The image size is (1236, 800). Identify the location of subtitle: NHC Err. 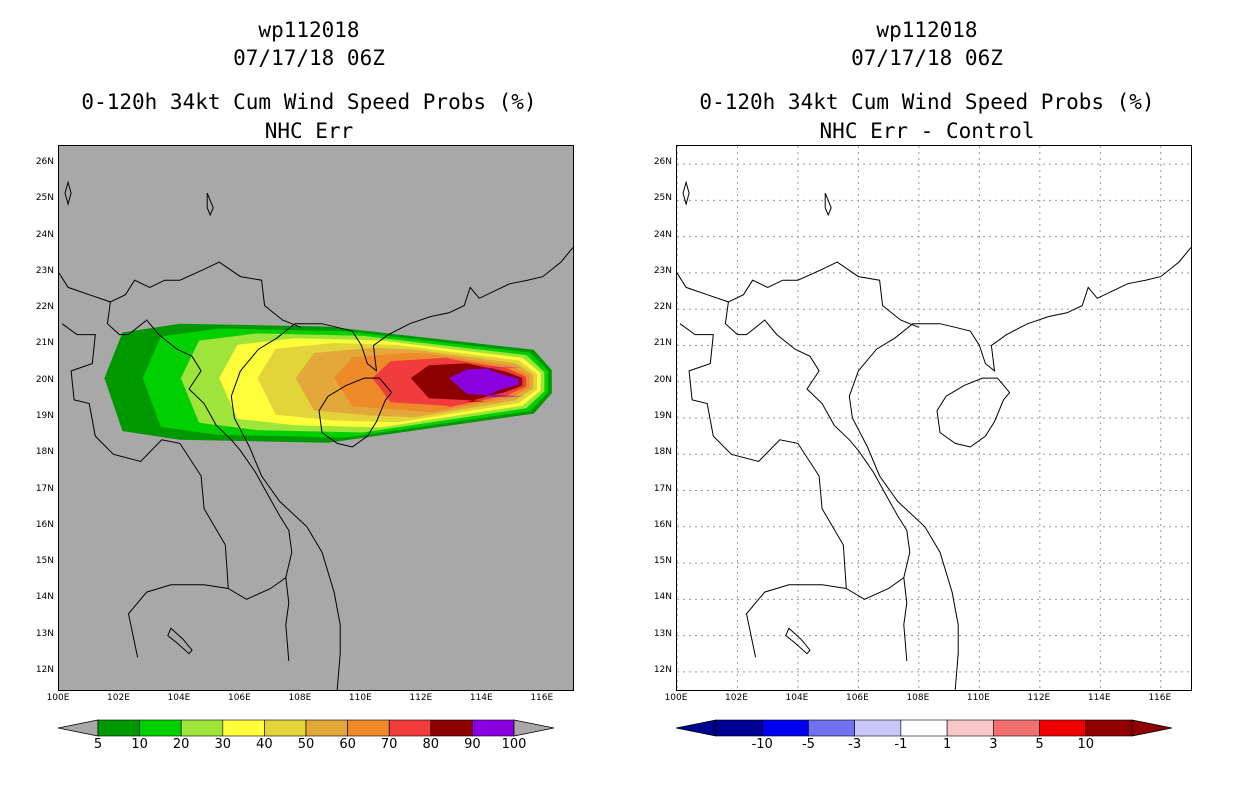
(309, 131).